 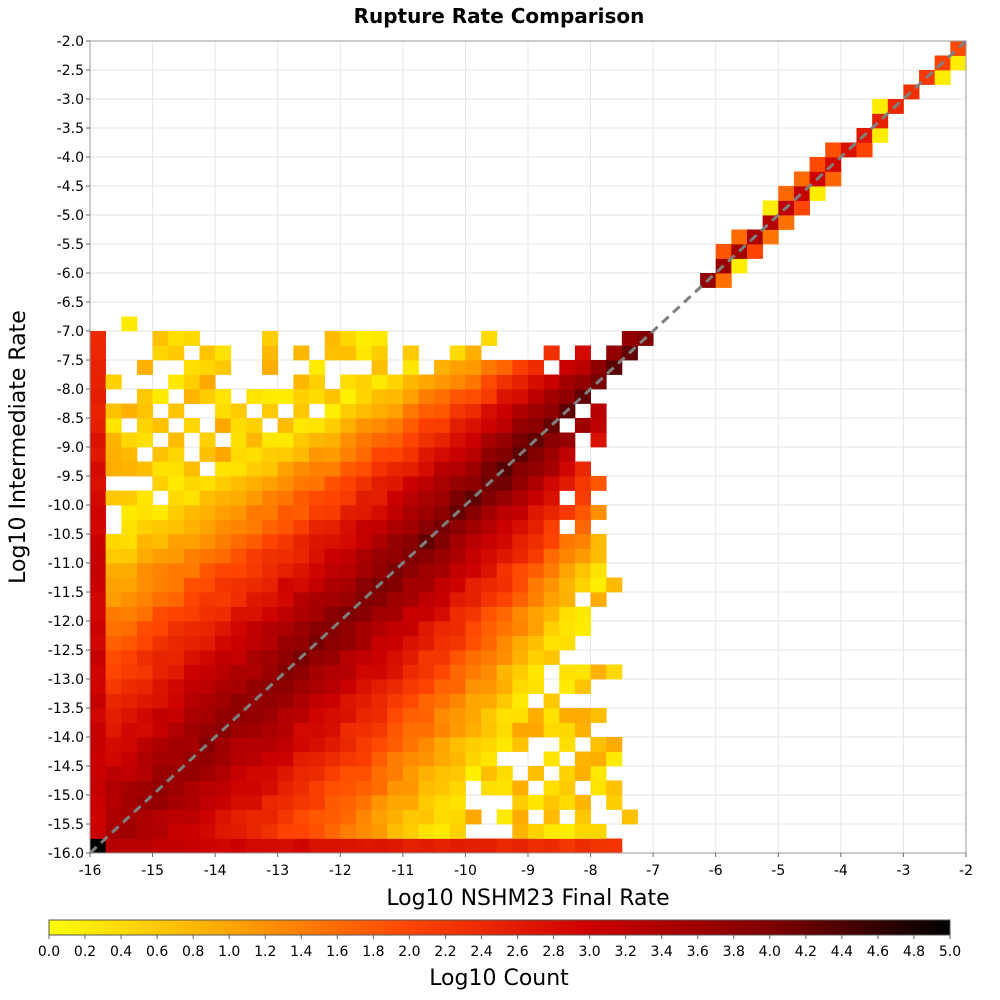 I want to click on y-tick-label: -14.5, so click(x=66, y=767).